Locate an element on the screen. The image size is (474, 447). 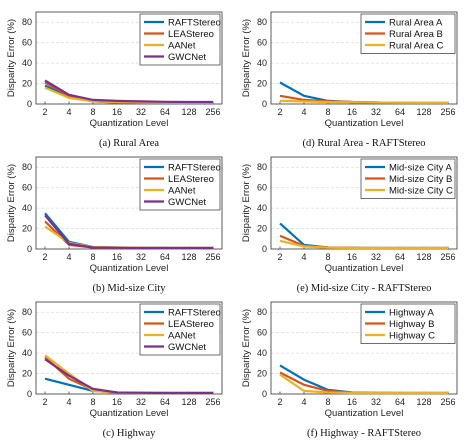
legend-entry: Highway A is located at coordinates (412, 312).